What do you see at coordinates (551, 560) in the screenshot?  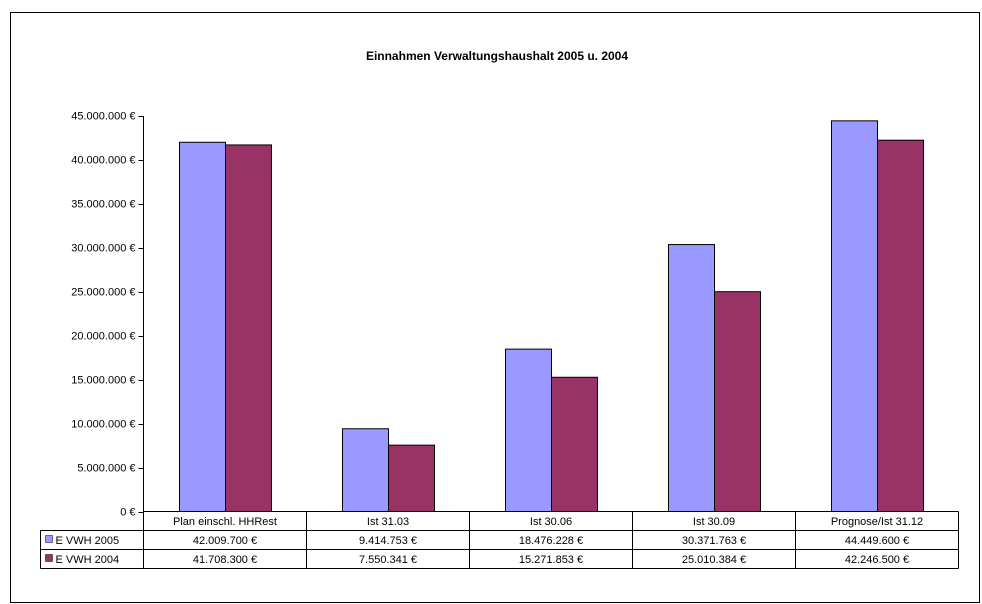 I see `table-value: 15.271.853 €` at bounding box center [551, 560].